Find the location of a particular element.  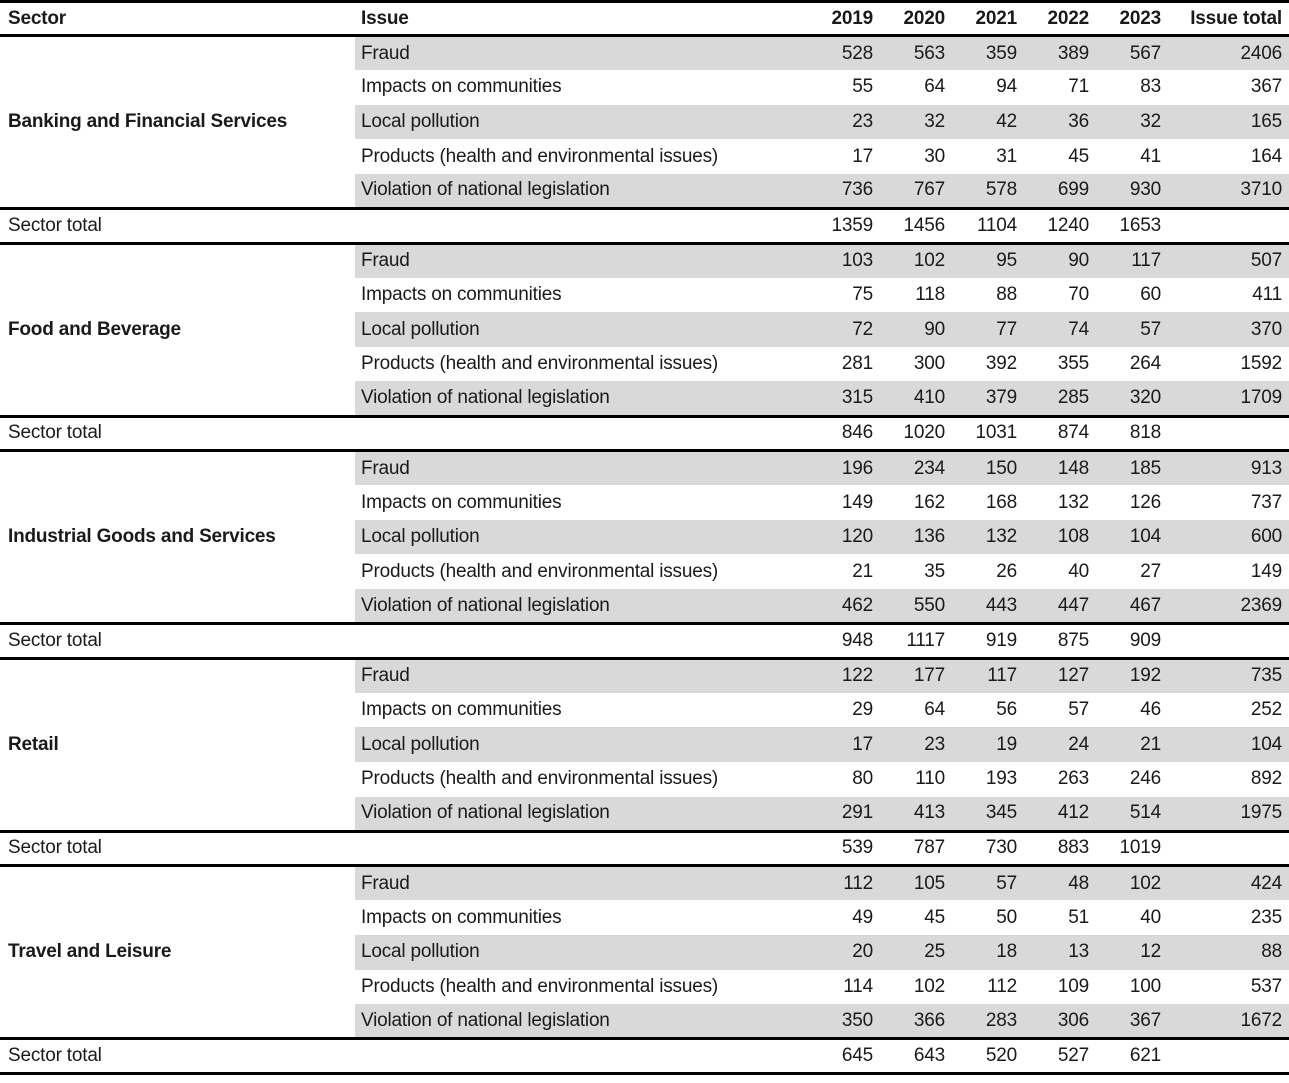

year-value-cell: 25 is located at coordinates (916, 952).